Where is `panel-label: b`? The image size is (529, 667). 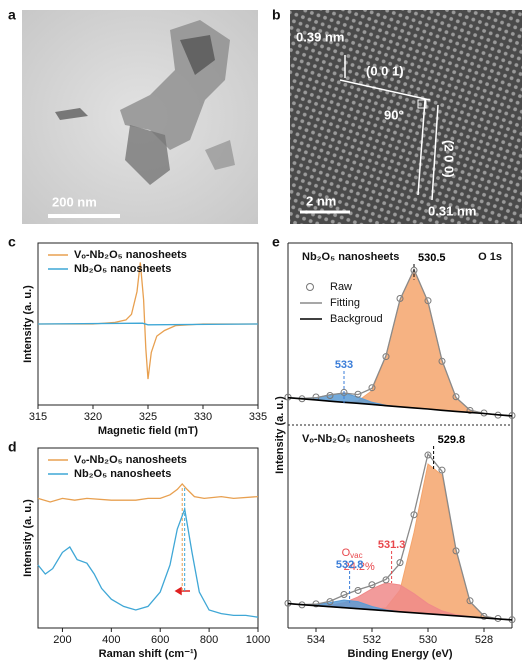 panel-label: b is located at coordinates (276, 15).